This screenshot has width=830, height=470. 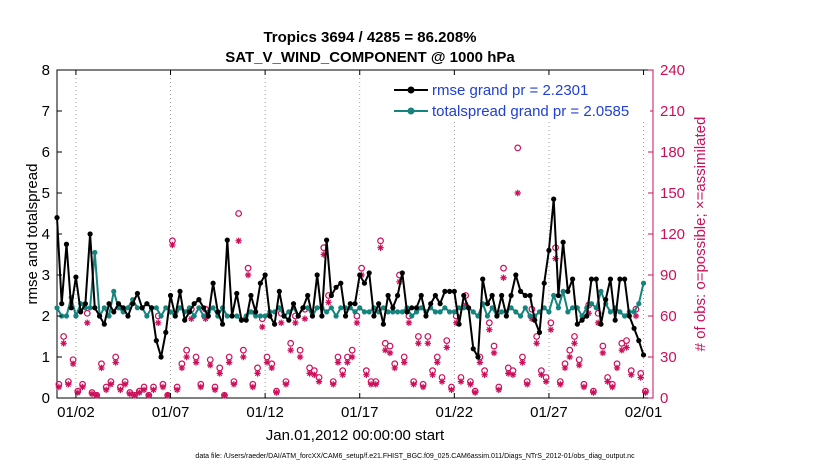 I want to click on x-tick-label: 01/17, so click(x=360, y=412).